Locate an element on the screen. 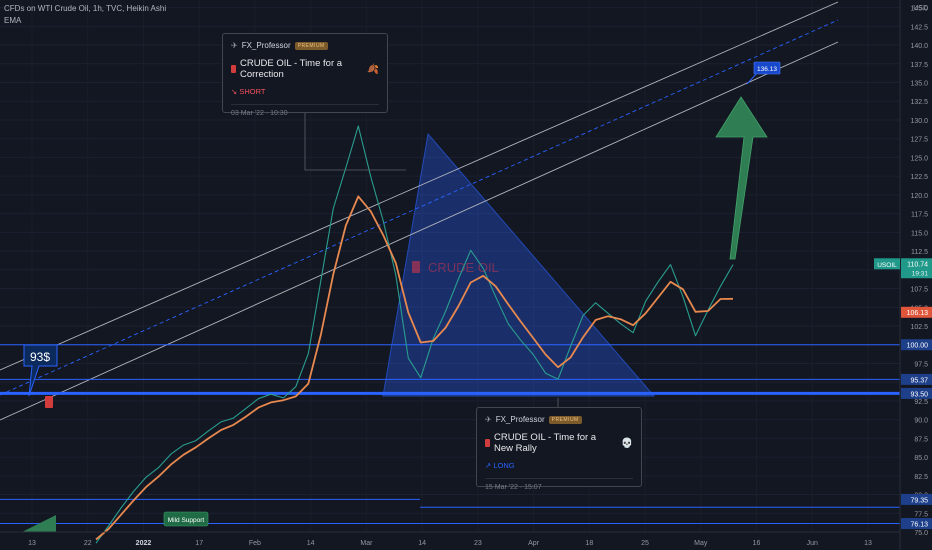 This screenshot has height=550, width=932. support-label: Mild Support is located at coordinates (186, 520).